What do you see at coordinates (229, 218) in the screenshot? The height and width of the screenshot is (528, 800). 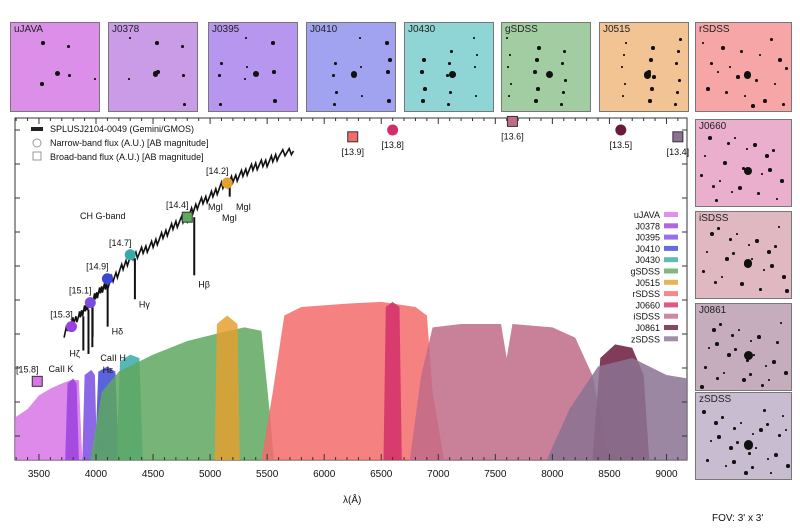 I see `mgi-label-3: MgI` at bounding box center [229, 218].